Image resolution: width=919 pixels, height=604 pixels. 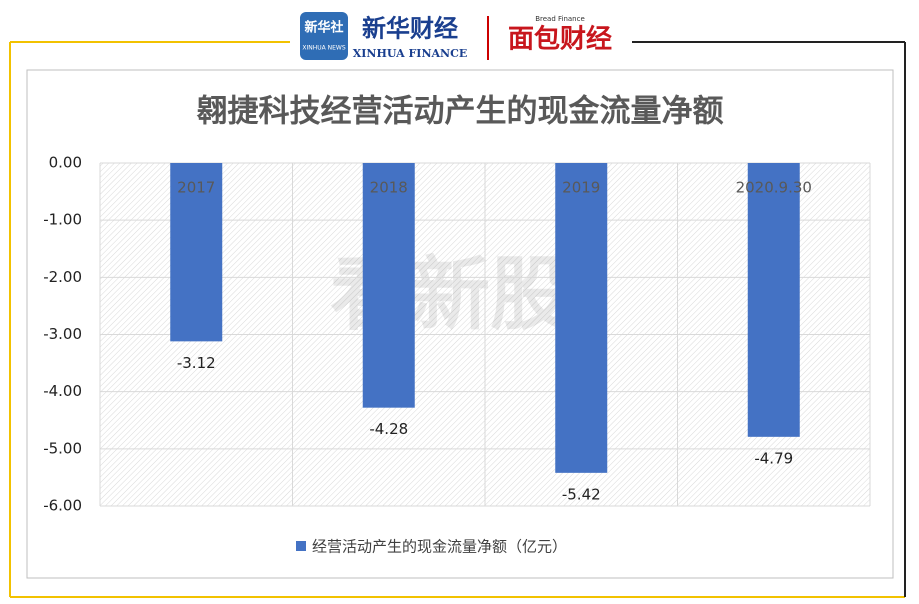 What do you see at coordinates (196, 188) in the screenshot?
I see `x-tick-label: 2017` at bounding box center [196, 188].